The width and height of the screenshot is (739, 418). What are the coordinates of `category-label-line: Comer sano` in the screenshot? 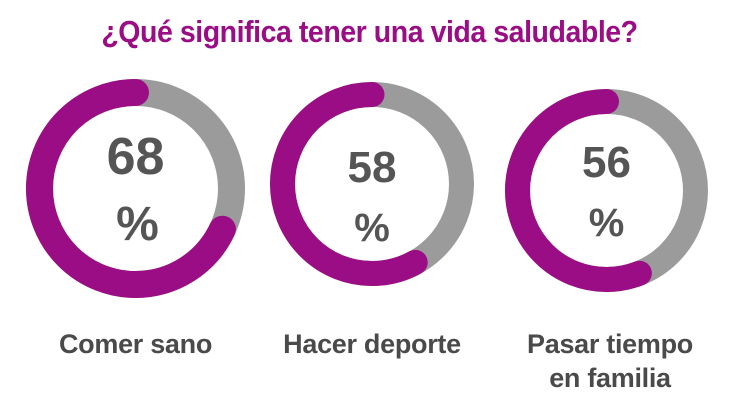 It's located at (135, 344).